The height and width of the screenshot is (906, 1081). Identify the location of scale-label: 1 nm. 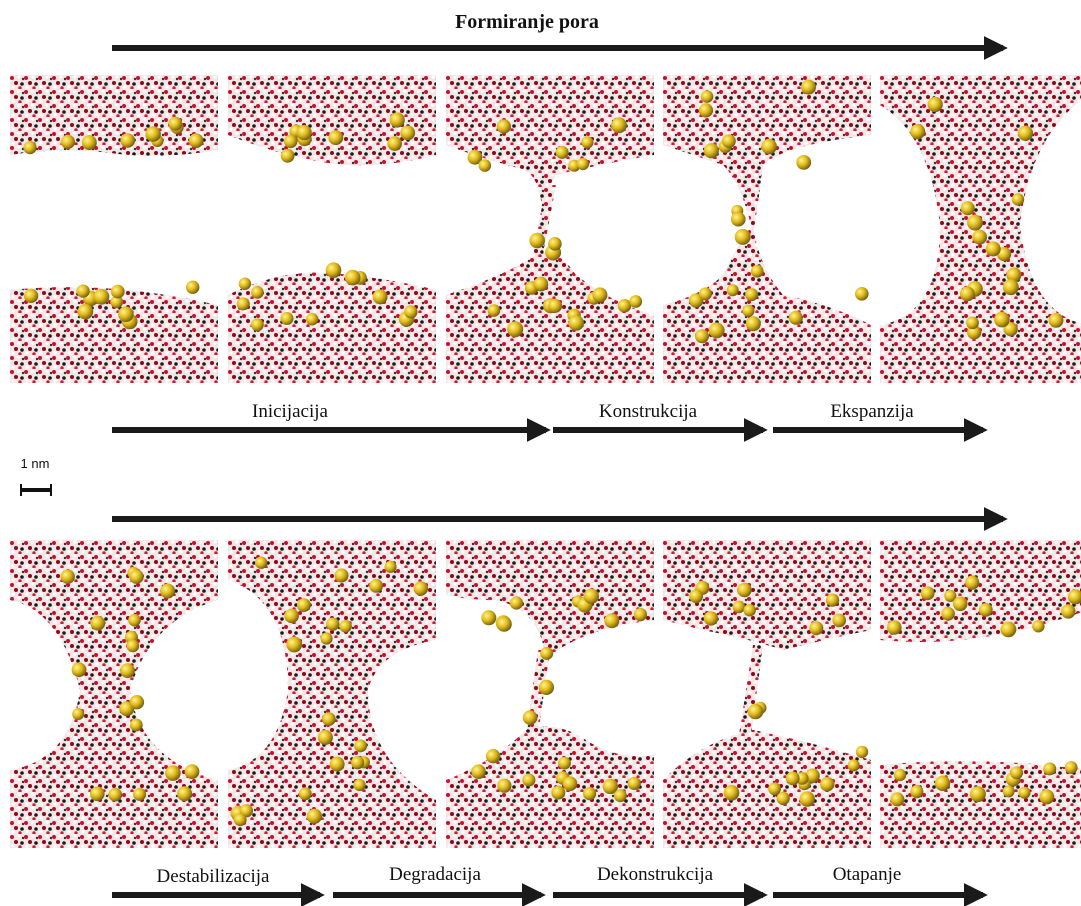
(35, 463).